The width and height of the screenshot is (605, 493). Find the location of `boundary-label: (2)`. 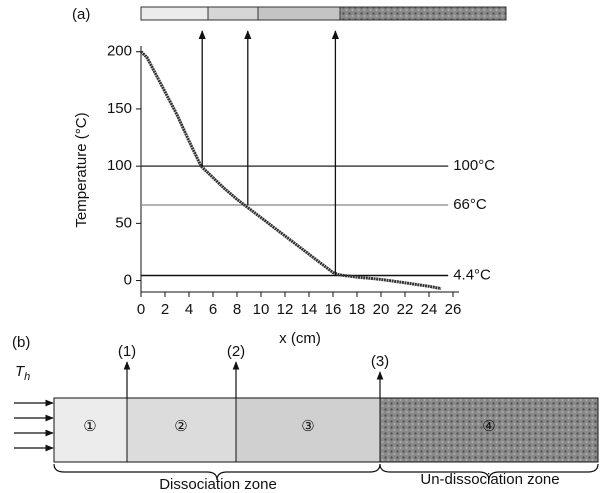

boundary-label: (2) is located at coordinates (236, 351).